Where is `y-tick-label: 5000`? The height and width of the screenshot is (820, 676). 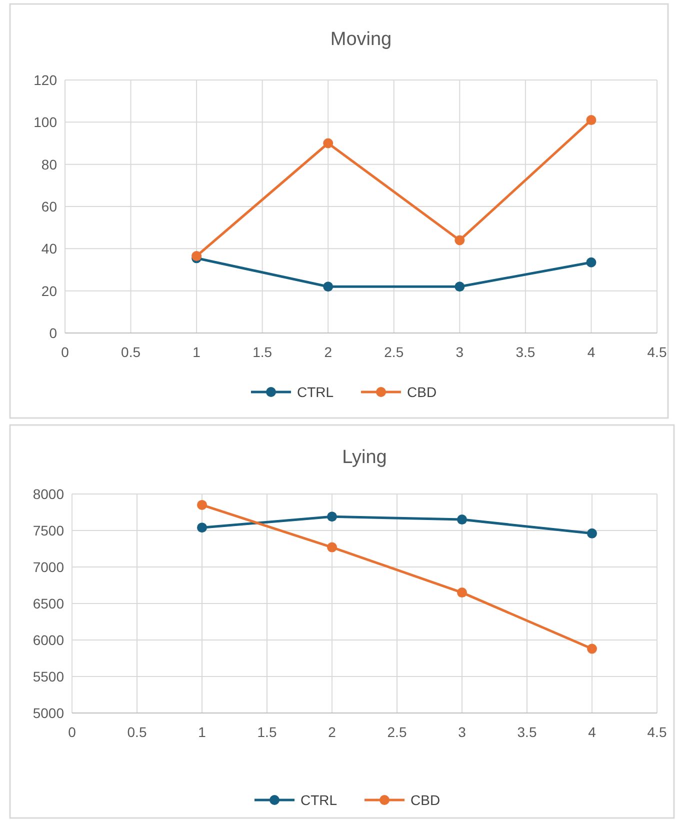 y-tick-label: 5000 is located at coordinates (48, 713).